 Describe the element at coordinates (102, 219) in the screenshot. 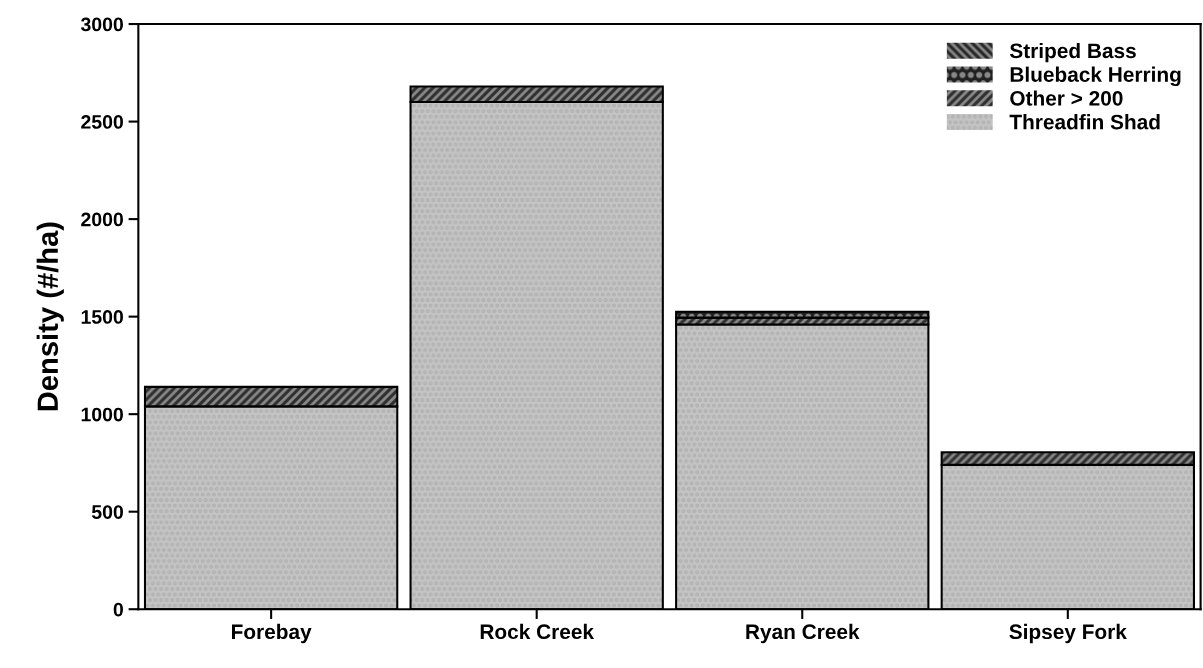

I see `y-tick-label: 2000` at that location.